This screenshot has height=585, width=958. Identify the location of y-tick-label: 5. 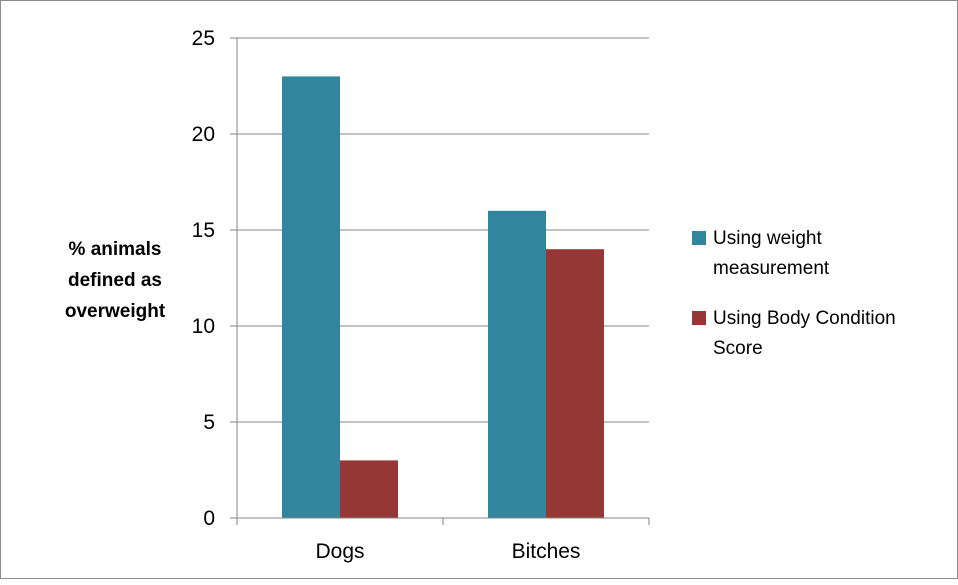
(209, 422).